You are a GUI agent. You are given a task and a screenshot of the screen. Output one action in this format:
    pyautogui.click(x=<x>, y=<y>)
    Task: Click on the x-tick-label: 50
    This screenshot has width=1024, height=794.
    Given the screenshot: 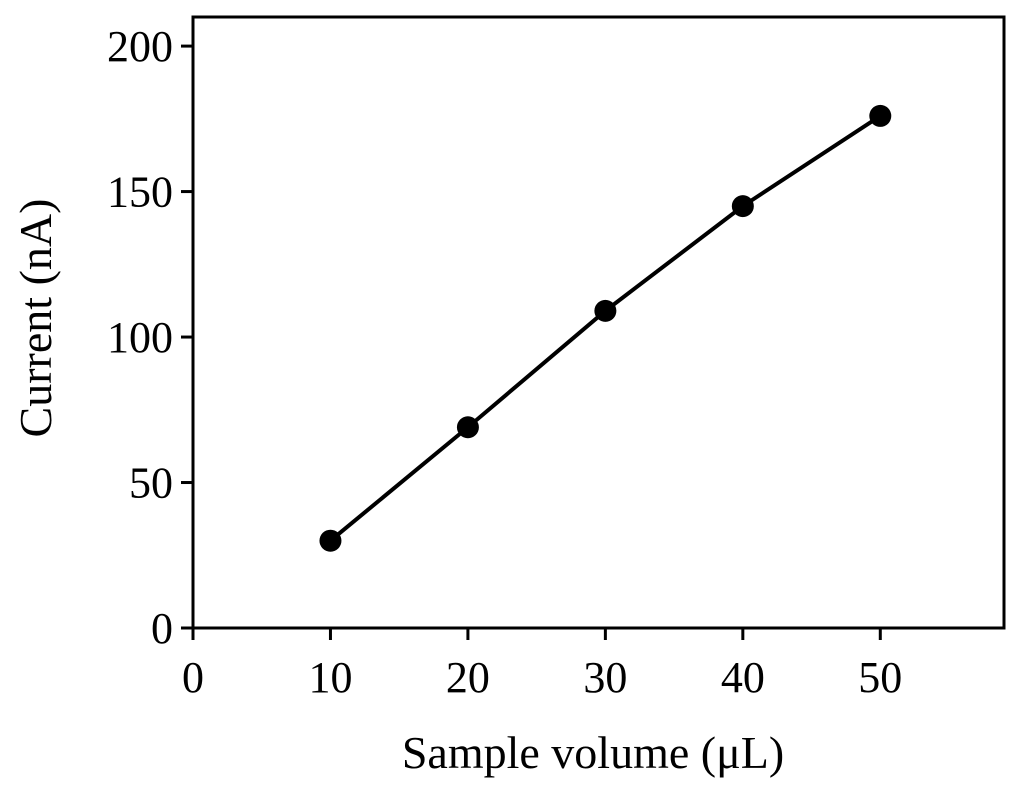 What is the action you would take?
    pyautogui.click(x=880, y=677)
    